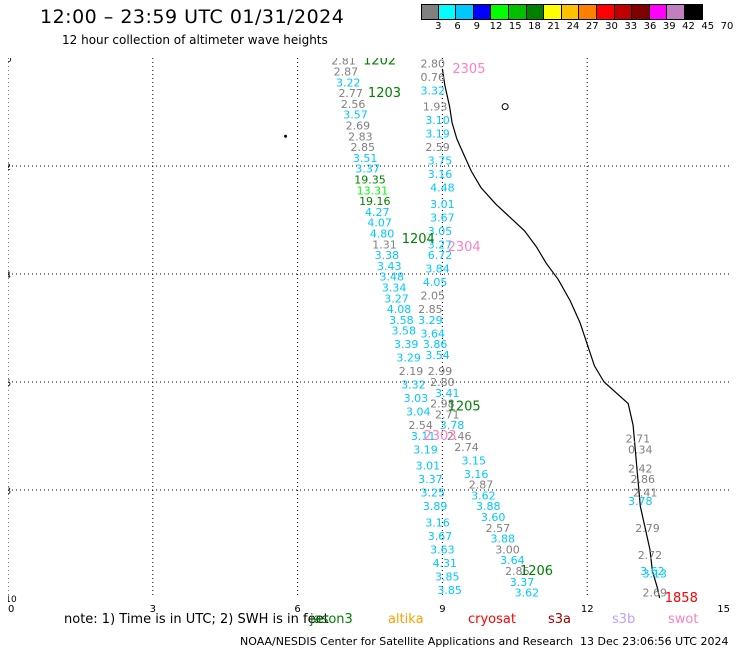 Image resolution: width=740 pixels, height=650 pixels. Describe the element at coordinates (435, 107) in the screenshot. I see `wave-height-label: 1.93` at that location.